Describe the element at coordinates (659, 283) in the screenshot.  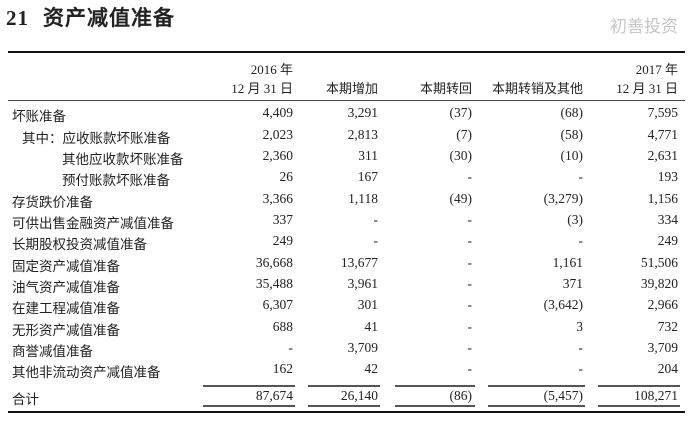
I see `cell-value: 39,820` at that location.